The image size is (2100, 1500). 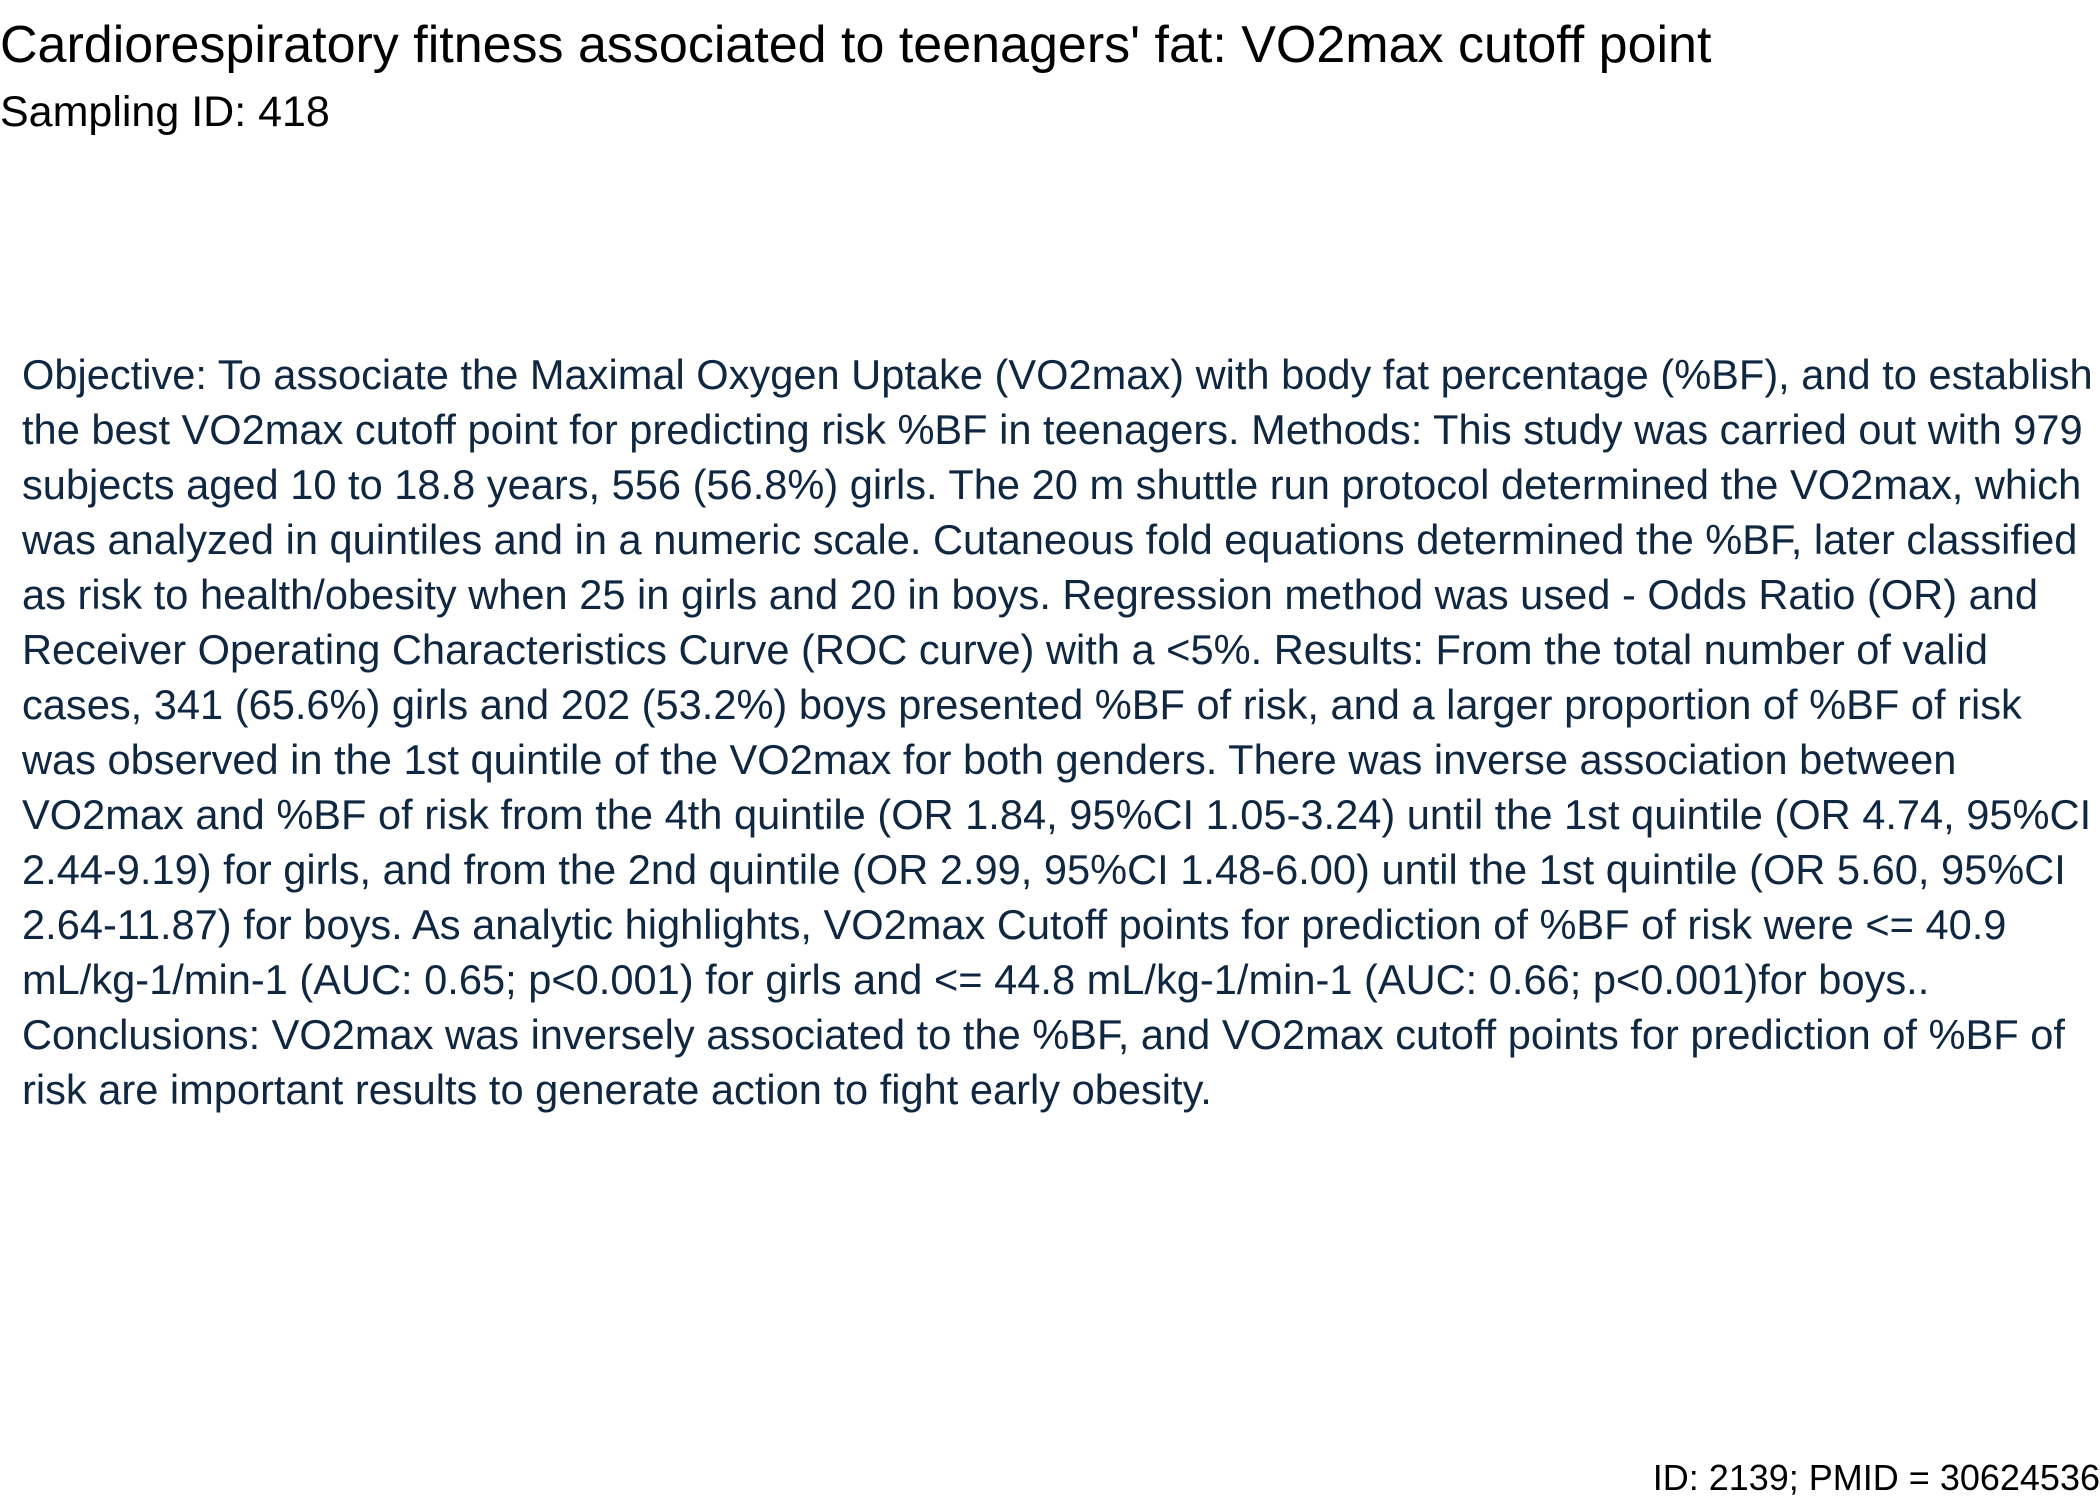 What do you see at coordinates (1876, 1477) in the screenshot?
I see `footer-id: ID: 2139; PMID = 30624536` at bounding box center [1876, 1477].